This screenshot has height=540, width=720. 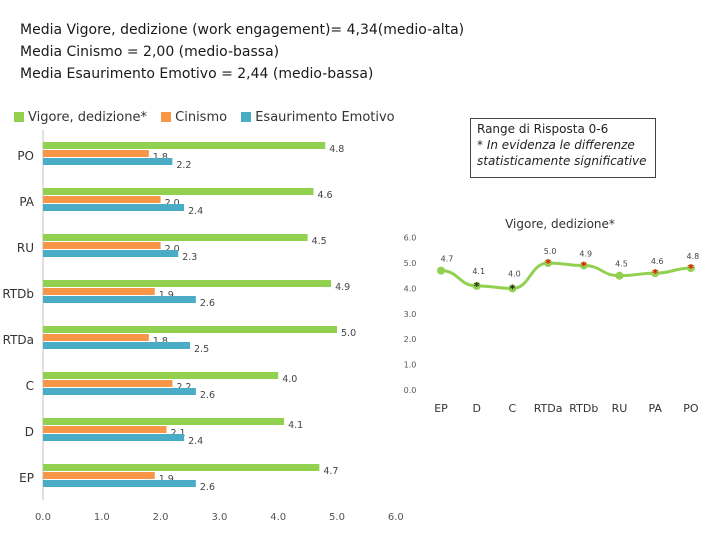 I want to click on line-point-PA, so click(x=655, y=273).